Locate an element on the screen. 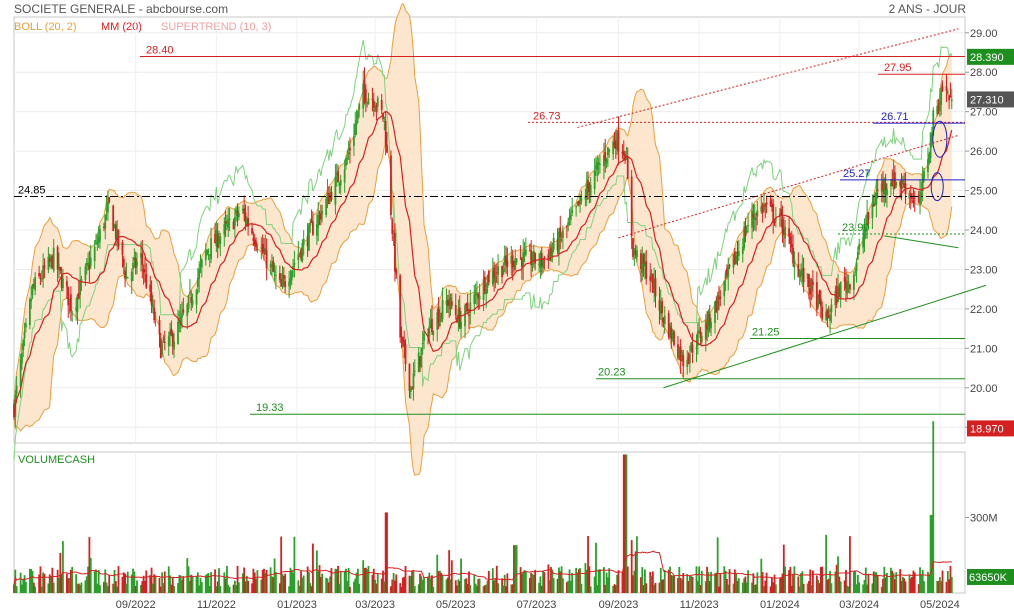 The image size is (1014, 614). price-tick-label: 29.00 is located at coordinates (984, 34).